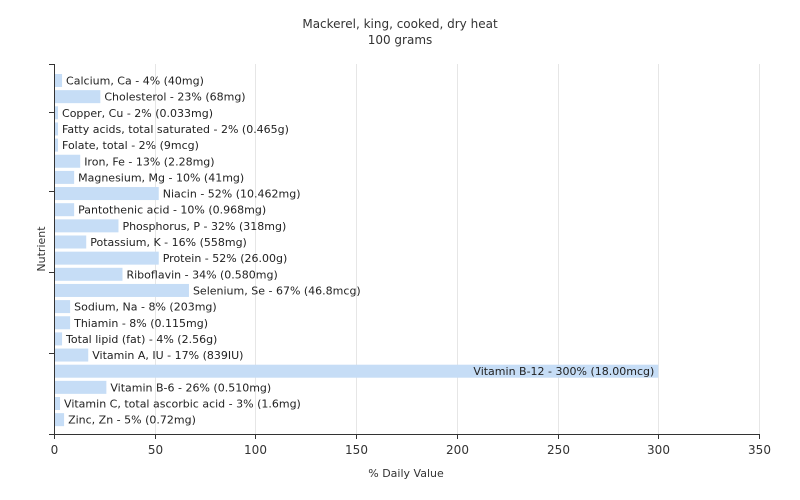  I want to click on bar-label: Protein - 52% (26.00g), so click(225, 258).